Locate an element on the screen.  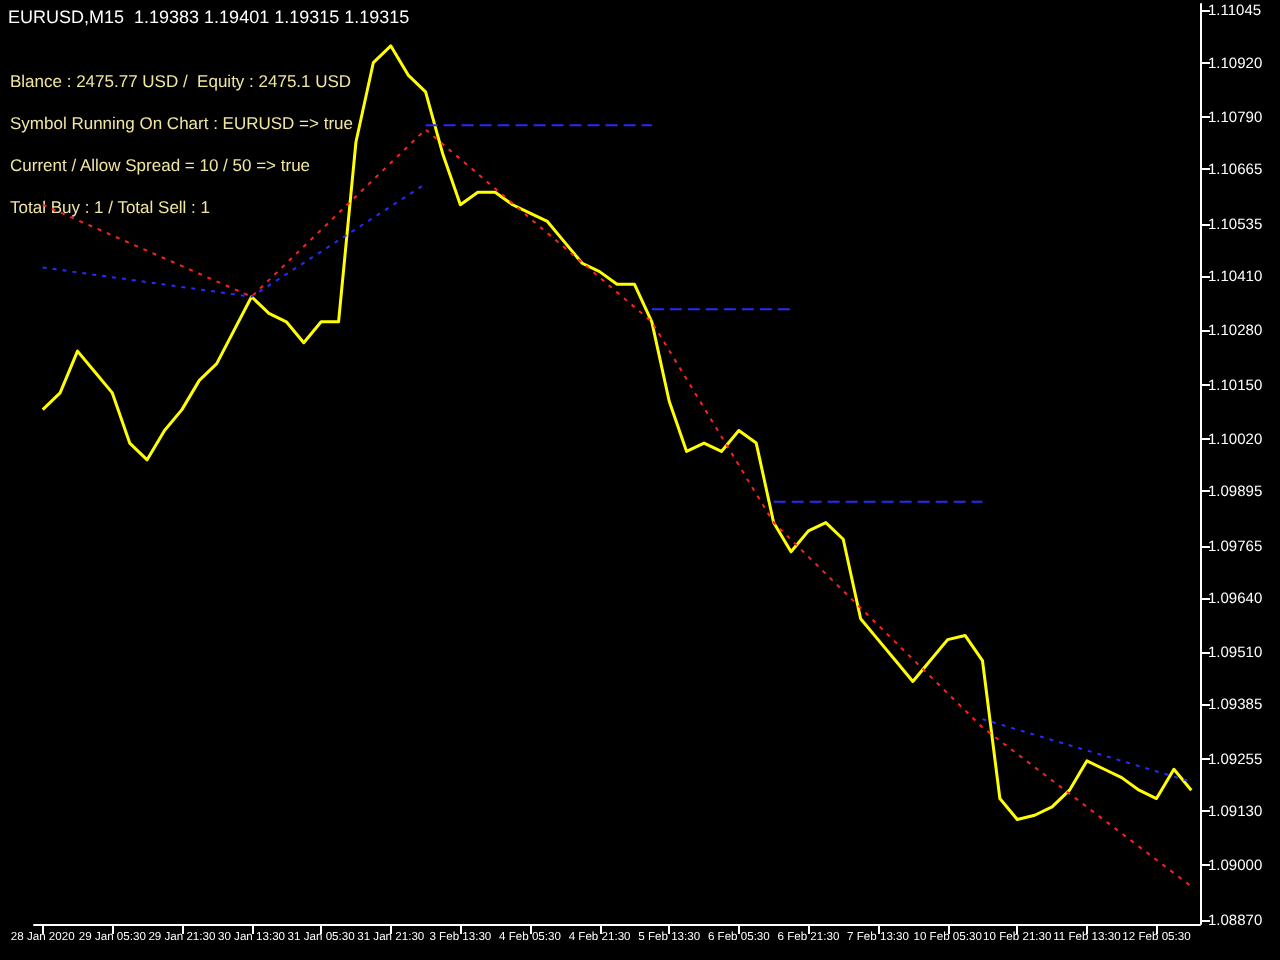
annotation: Symbol Running On Chart : EURUSD => true is located at coordinates (182, 123).